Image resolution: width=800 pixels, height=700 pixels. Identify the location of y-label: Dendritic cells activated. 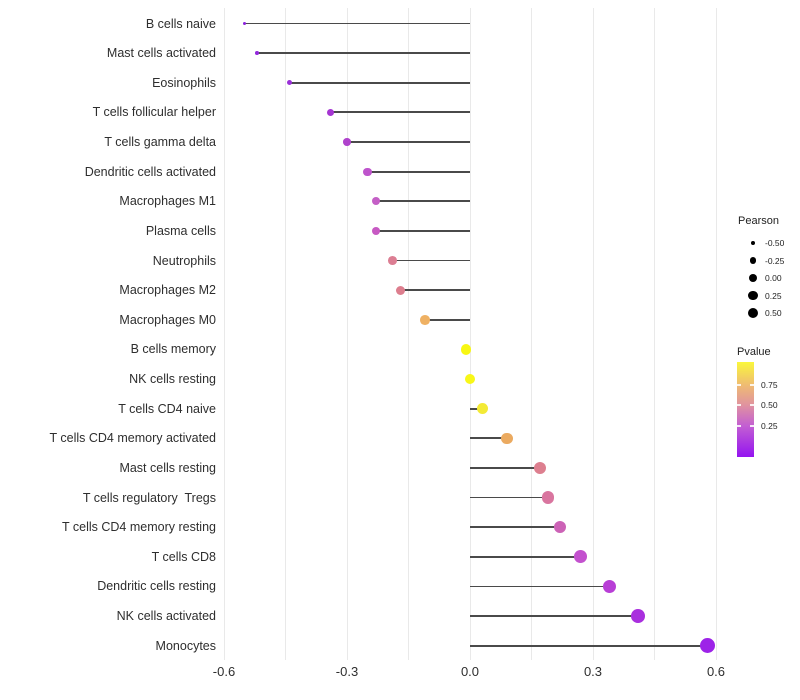
(150, 171).